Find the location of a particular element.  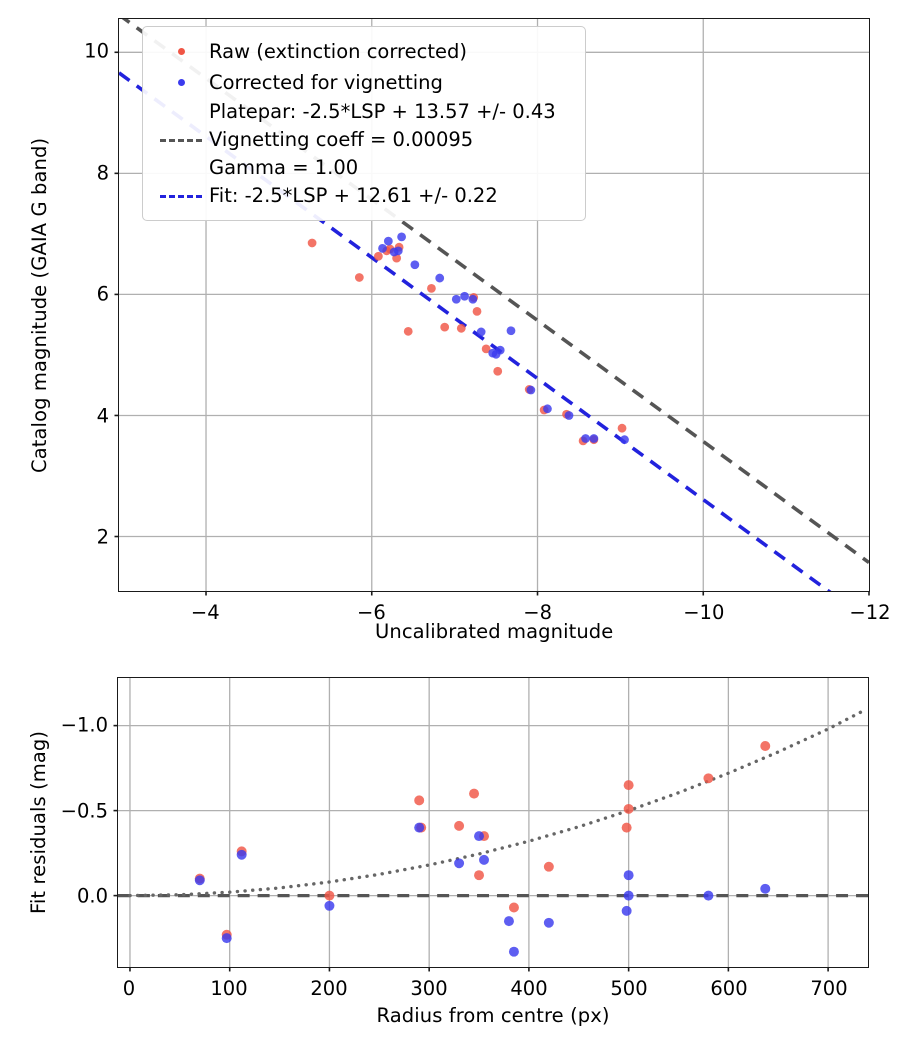

bottom-y-tick-2: −1.0 is located at coordinates (84, 725).